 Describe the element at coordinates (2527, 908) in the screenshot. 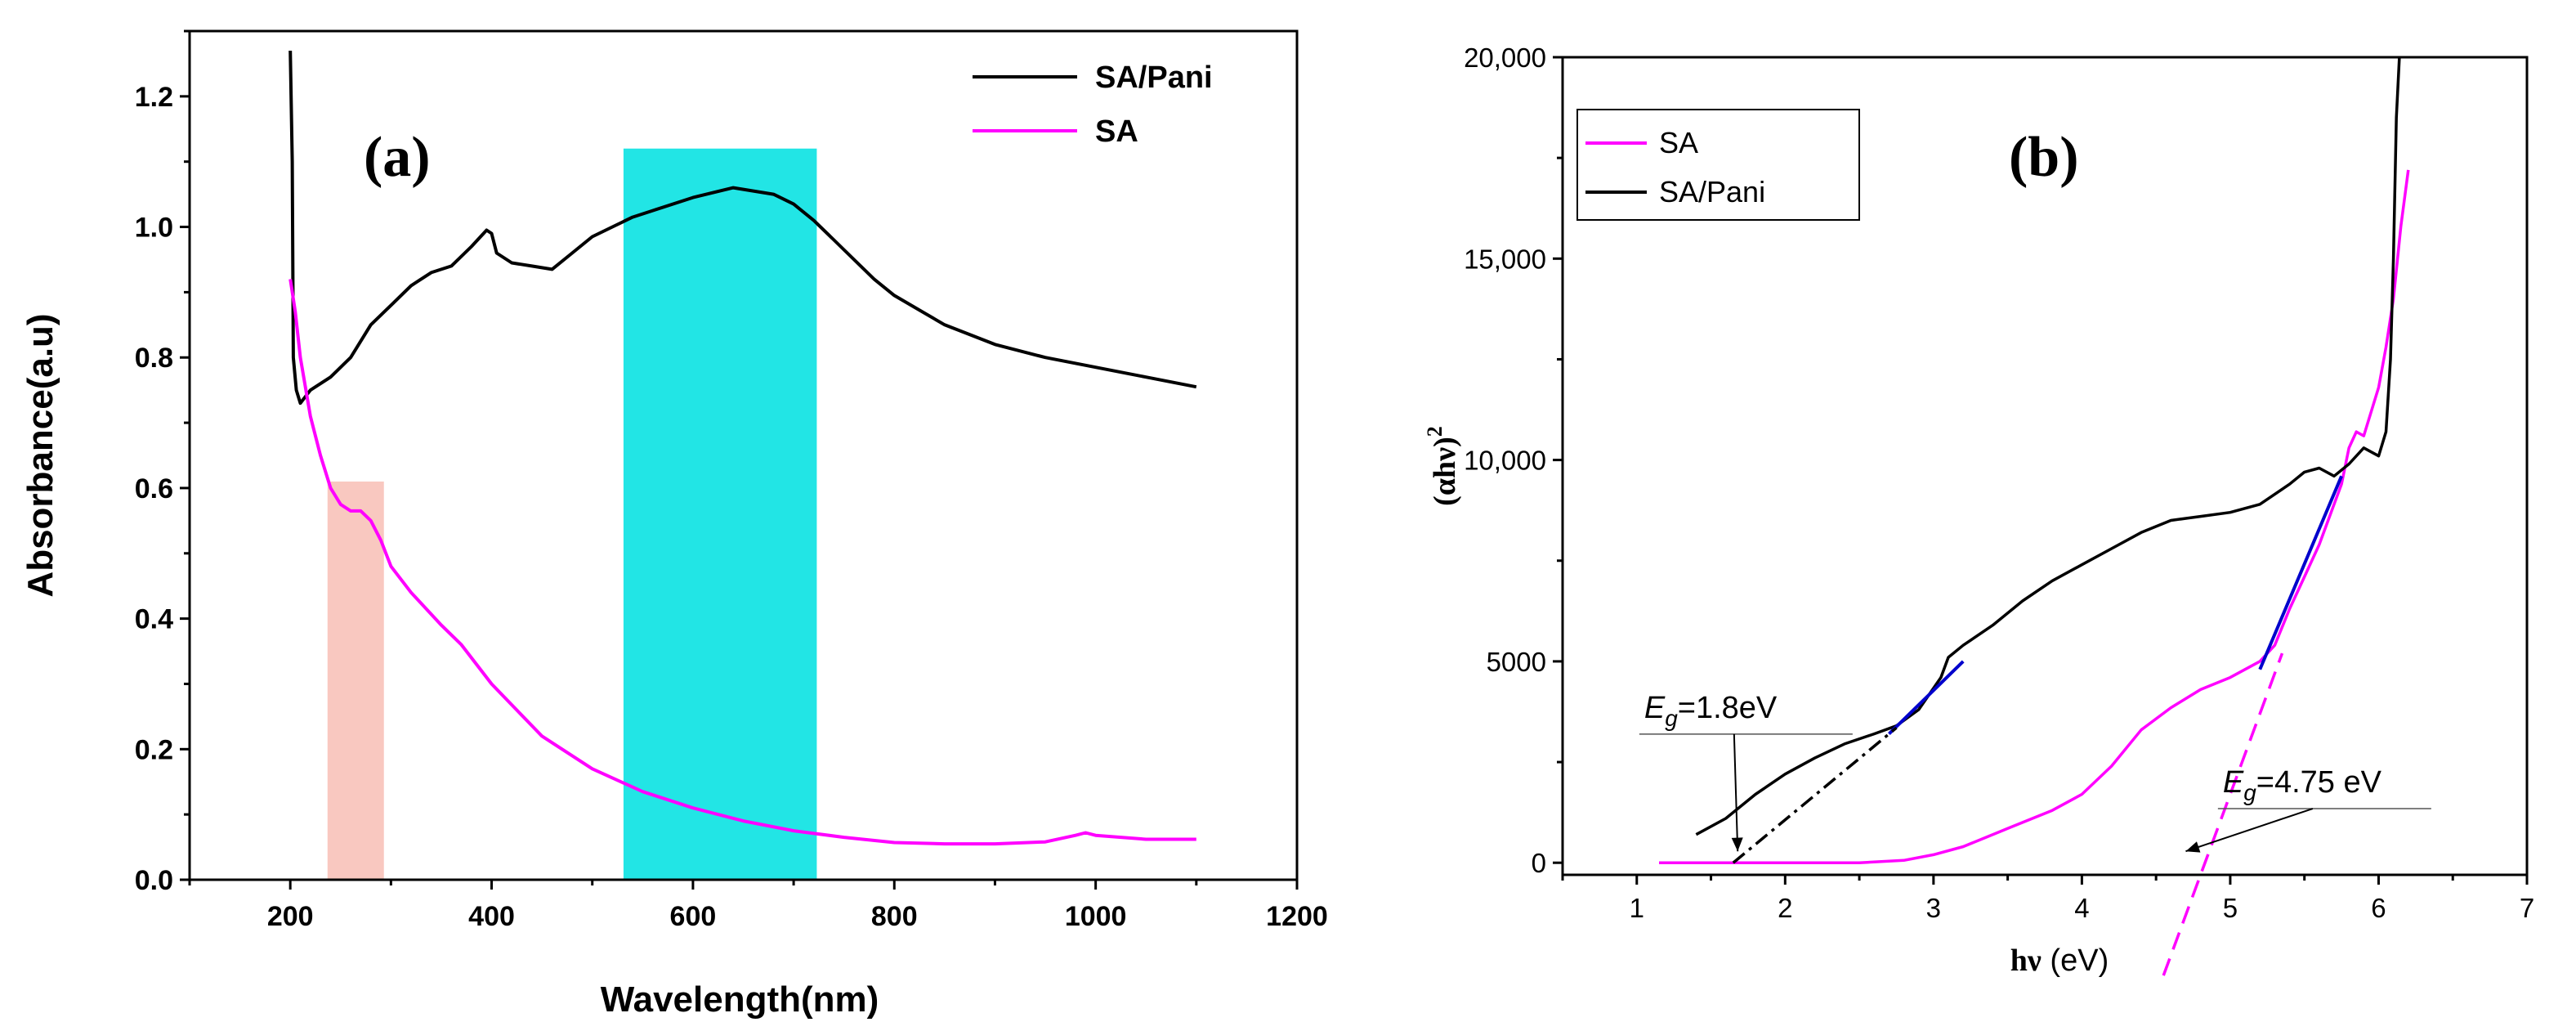

I see `x-tick-label: 7` at that location.